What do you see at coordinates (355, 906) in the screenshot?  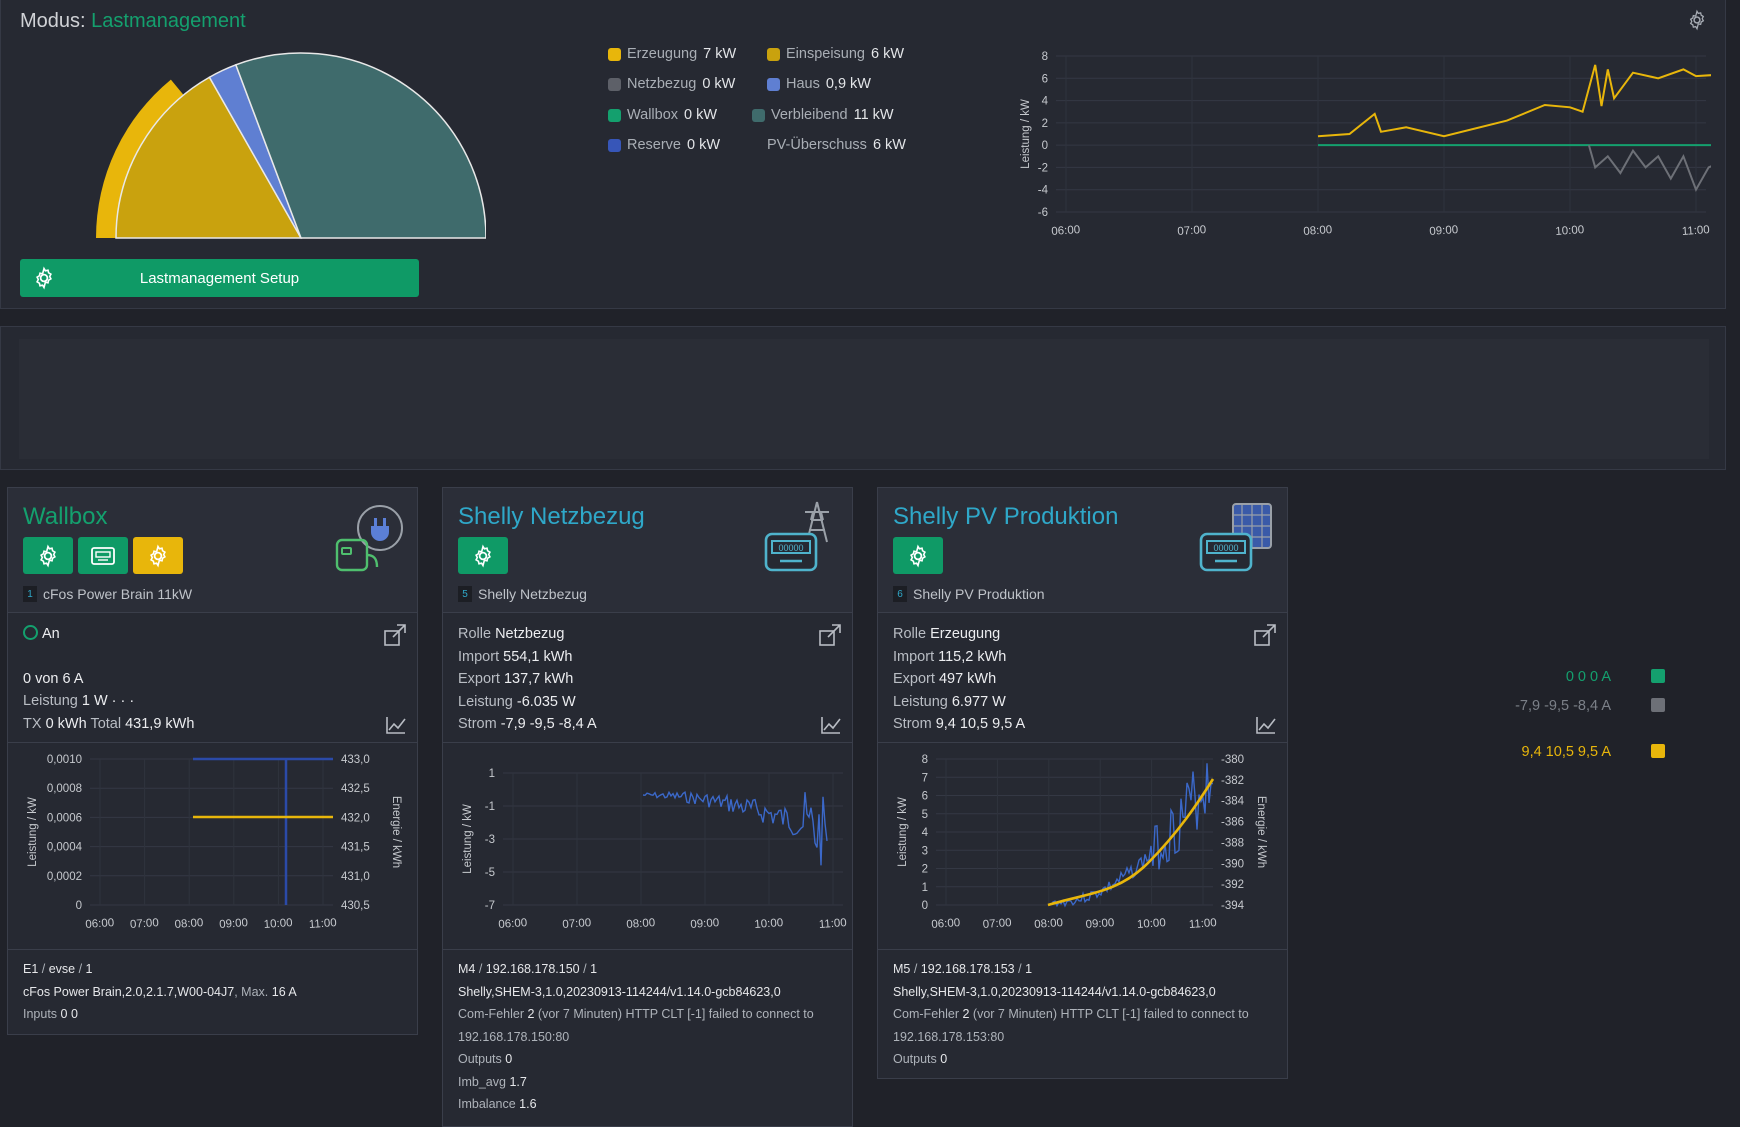 I see `y2-tick-label: 430,5` at bounding box center [355, 906].